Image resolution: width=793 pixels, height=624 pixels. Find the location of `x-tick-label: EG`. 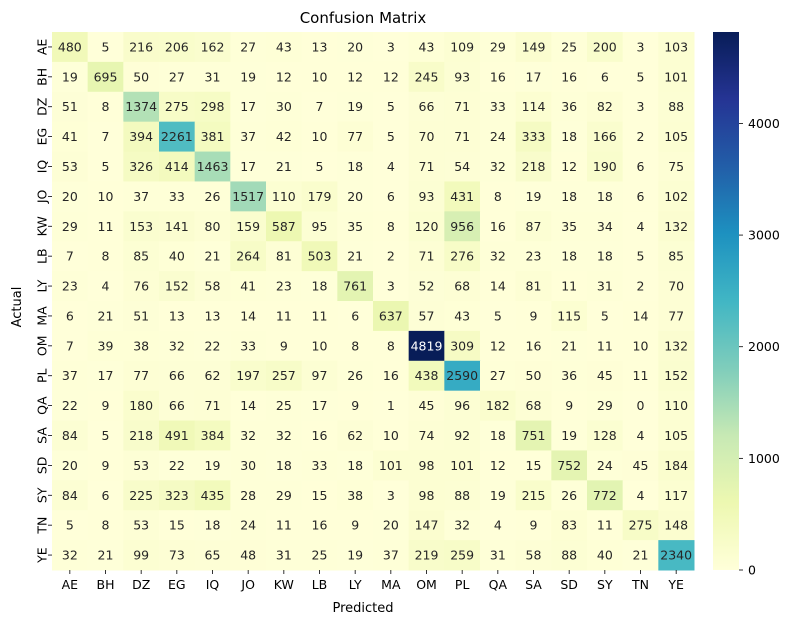

x-tick-label: EG is located at coordinates (177, 584).